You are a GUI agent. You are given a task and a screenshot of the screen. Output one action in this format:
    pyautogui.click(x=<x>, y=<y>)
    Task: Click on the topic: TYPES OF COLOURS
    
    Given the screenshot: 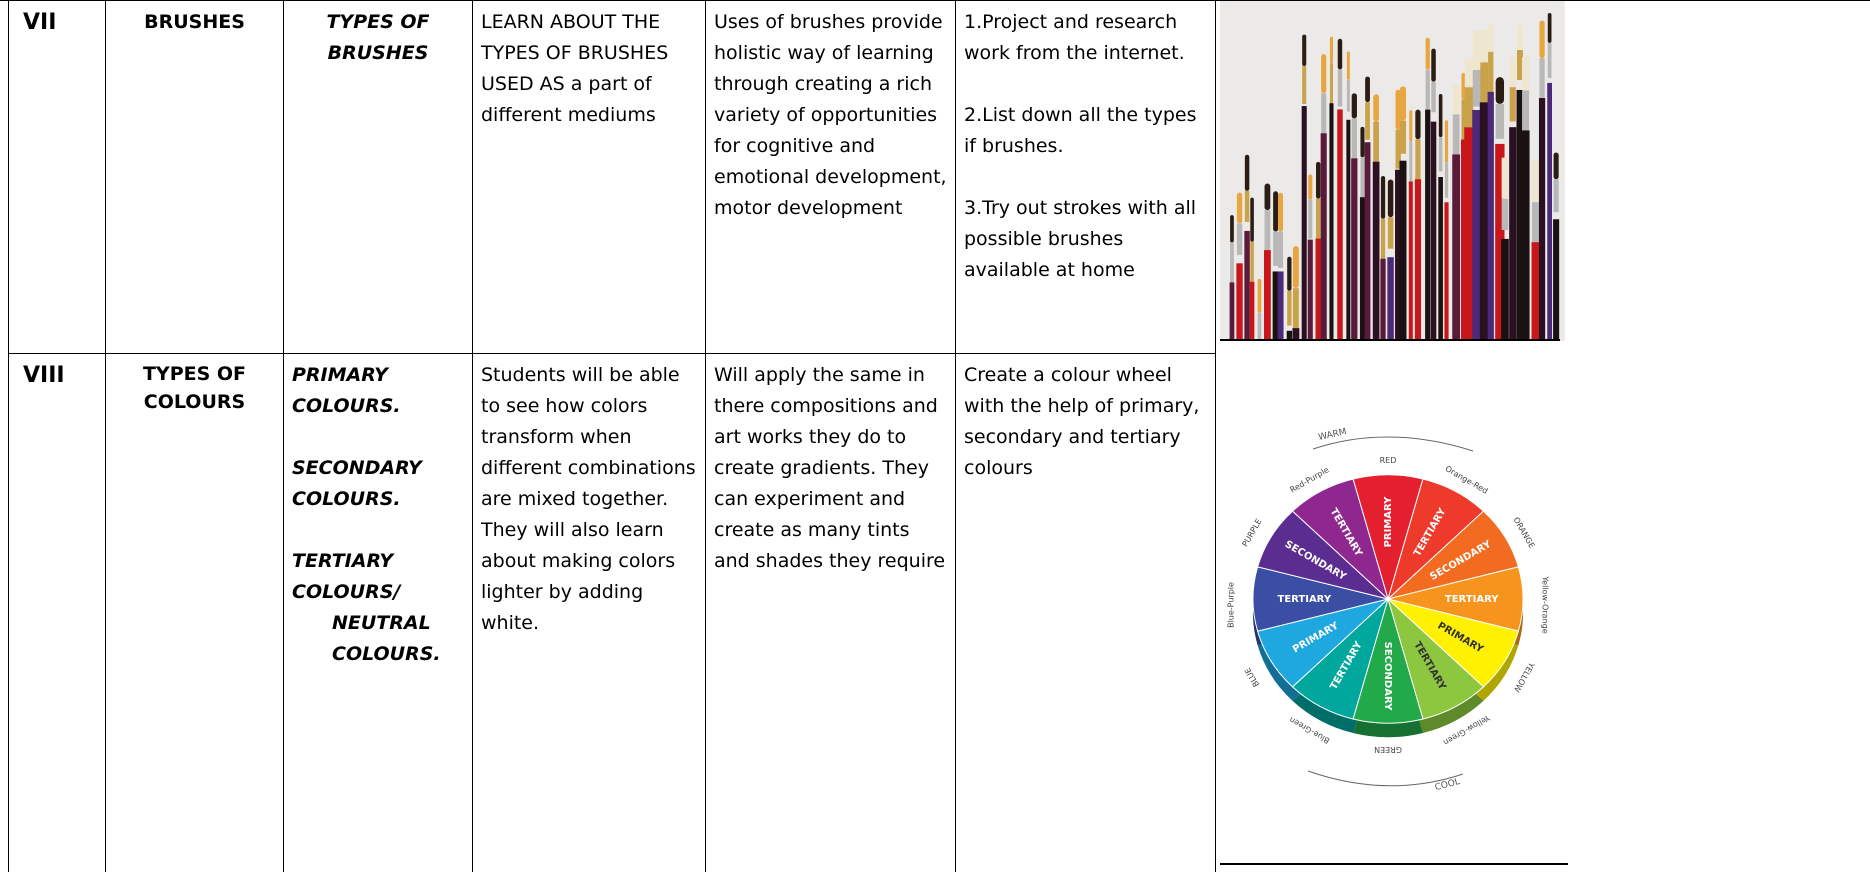 What is the action you would take?
    pyautogui.click(x=194, y=613)
    